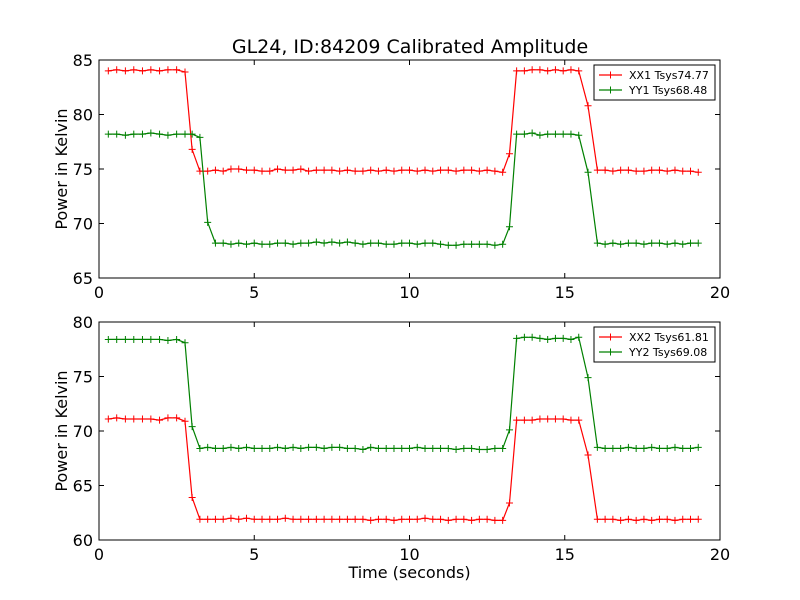 The image size is (800, 600). What do you see at coordinates (669, 75) in the screenshot?
I see `legend-label-1: XX1 Tsys74.77` at bounding box center [669, 75].